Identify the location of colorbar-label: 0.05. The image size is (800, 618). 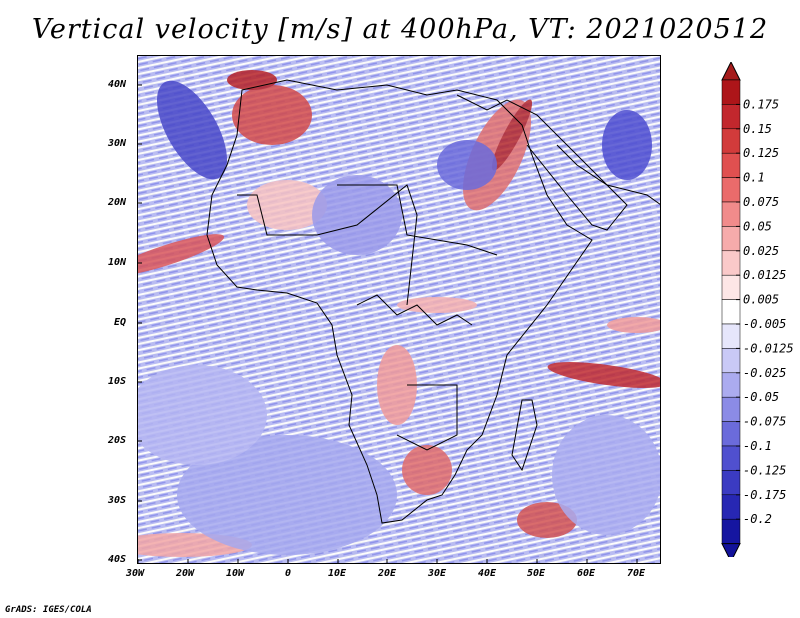
(757, 226).